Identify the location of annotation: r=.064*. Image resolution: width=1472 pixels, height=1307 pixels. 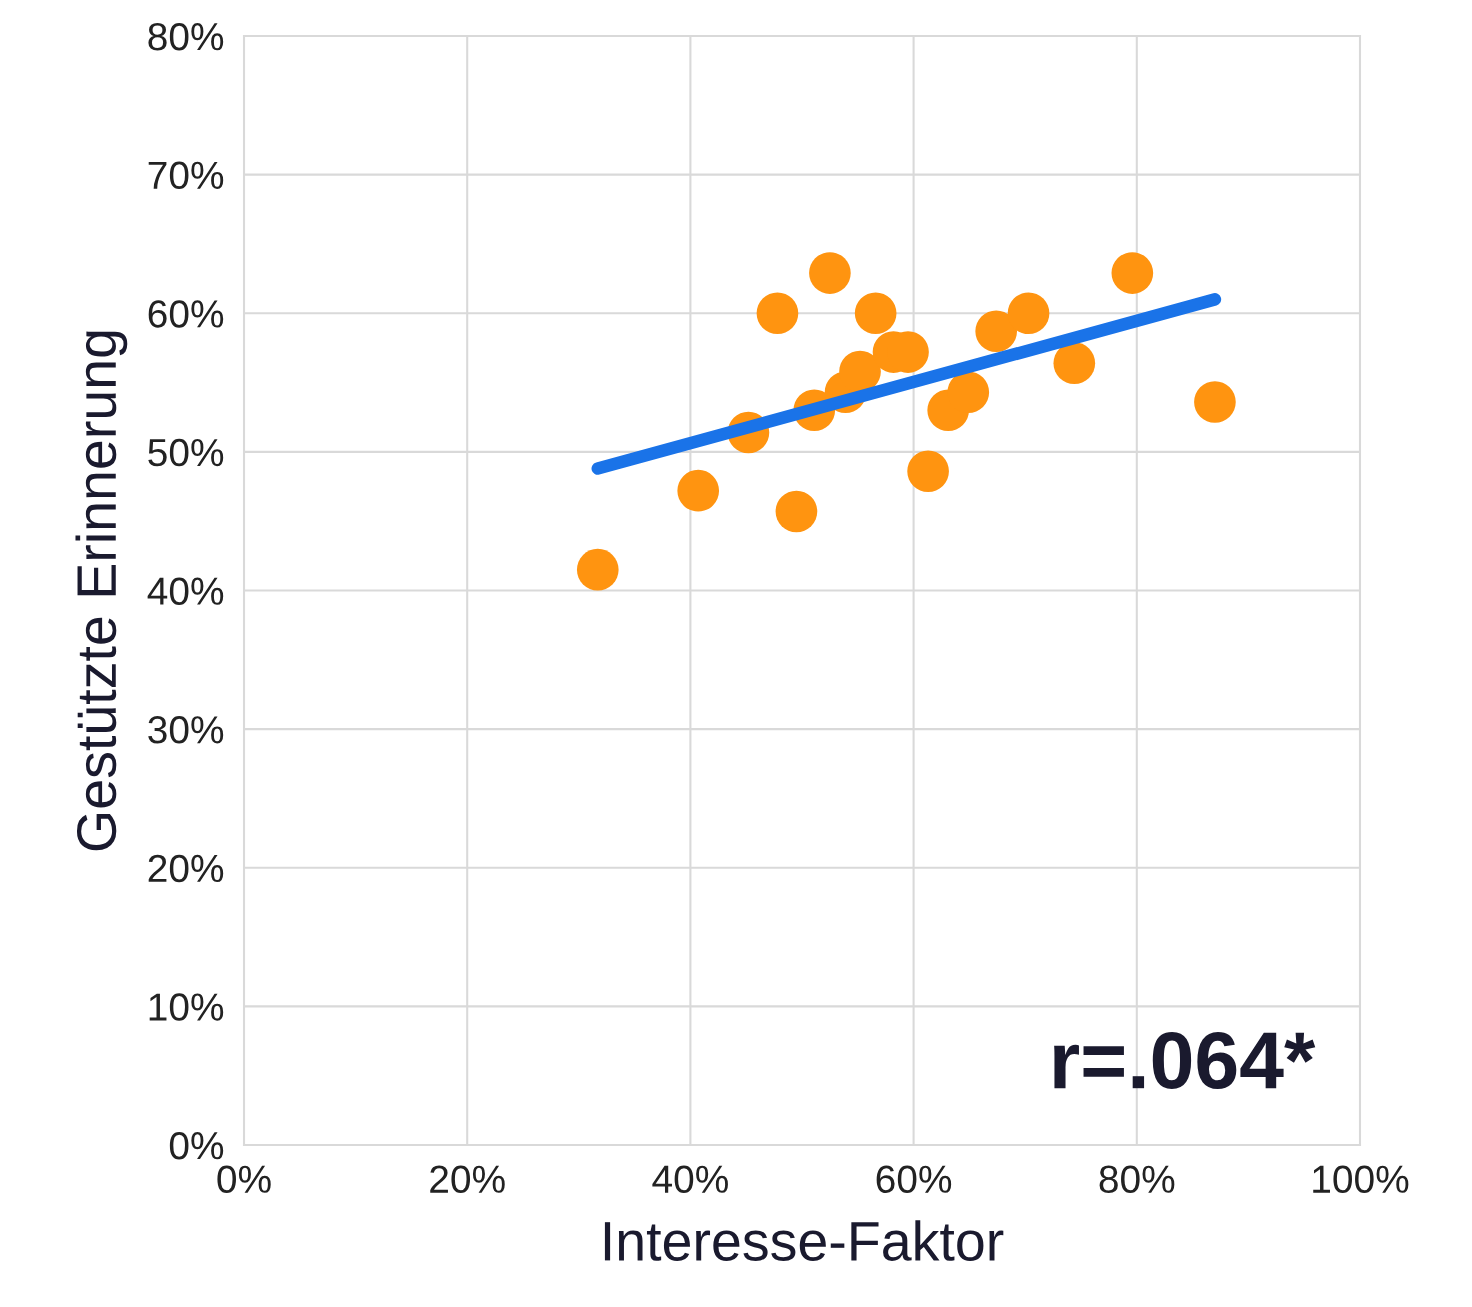
(1185, 1060).